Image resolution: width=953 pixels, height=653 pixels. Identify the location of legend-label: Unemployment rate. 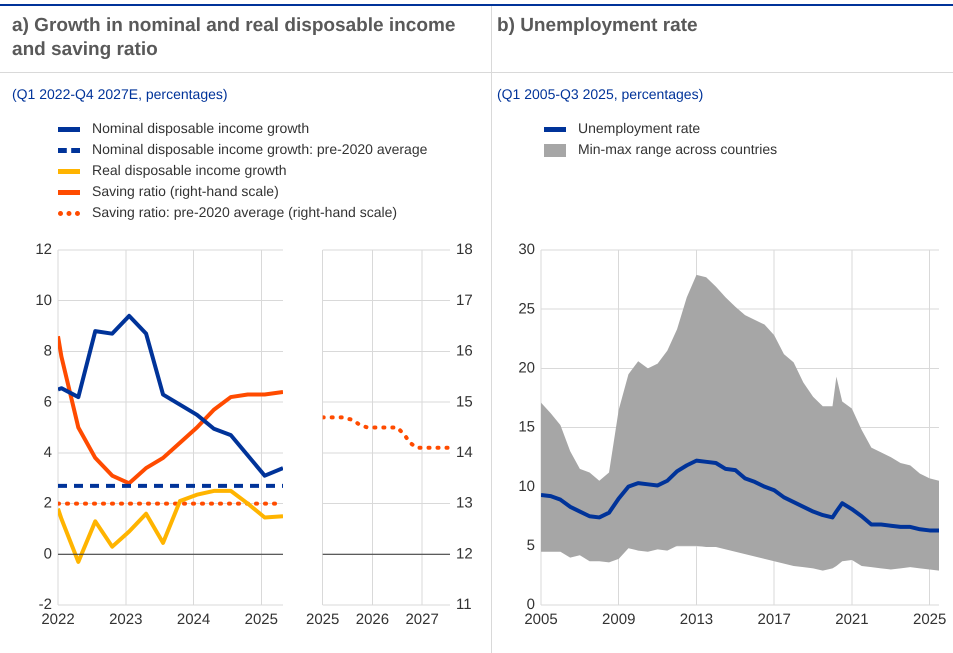
(639, 128).